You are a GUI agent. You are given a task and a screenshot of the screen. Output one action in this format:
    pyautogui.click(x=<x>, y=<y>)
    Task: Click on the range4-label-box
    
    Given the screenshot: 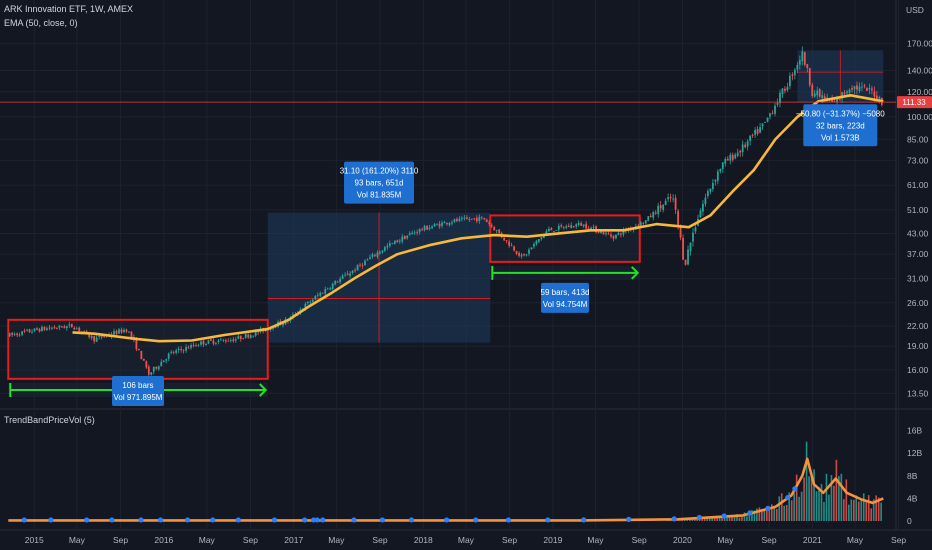 What is the action you would take?
    pyautogui.click(x=840, y=125)
    